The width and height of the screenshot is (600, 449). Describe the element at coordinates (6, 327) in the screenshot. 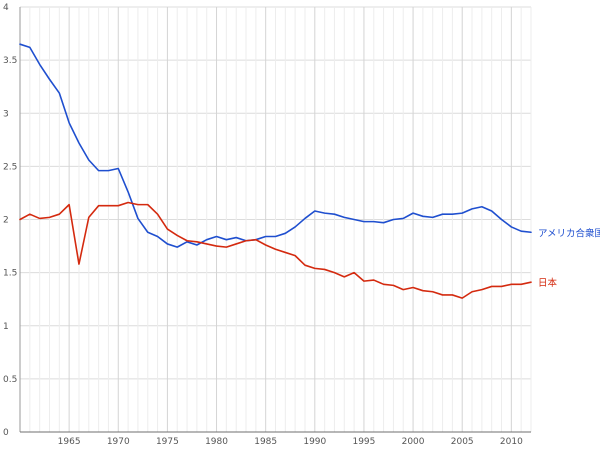

I see `y-tick-label: 1` at that location.